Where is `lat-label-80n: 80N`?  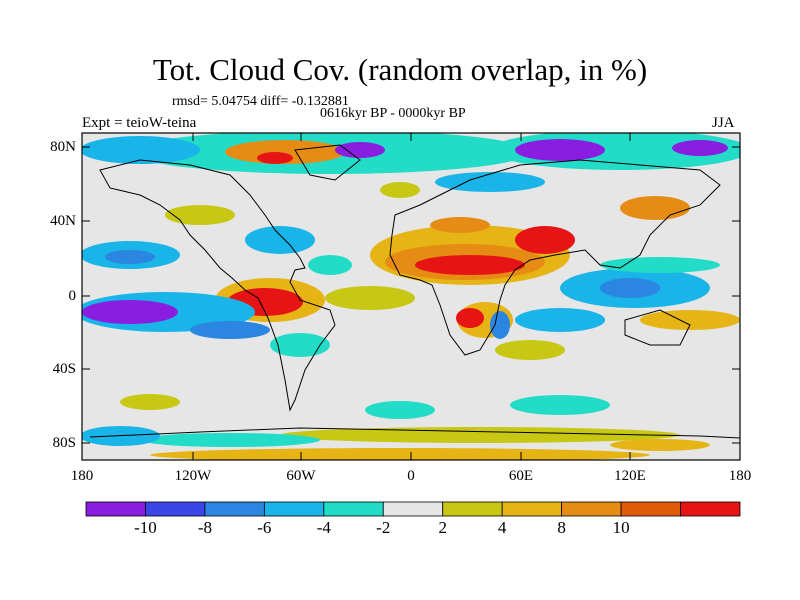 lat-label-80n: 80N is located at coordinates (63, 147).